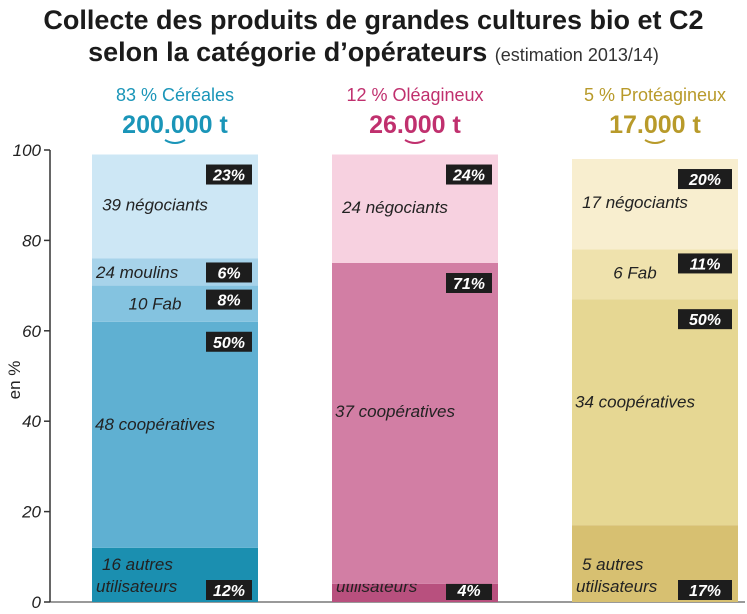  I want to click on segment-label: 10 Fab, so click(155, 304).